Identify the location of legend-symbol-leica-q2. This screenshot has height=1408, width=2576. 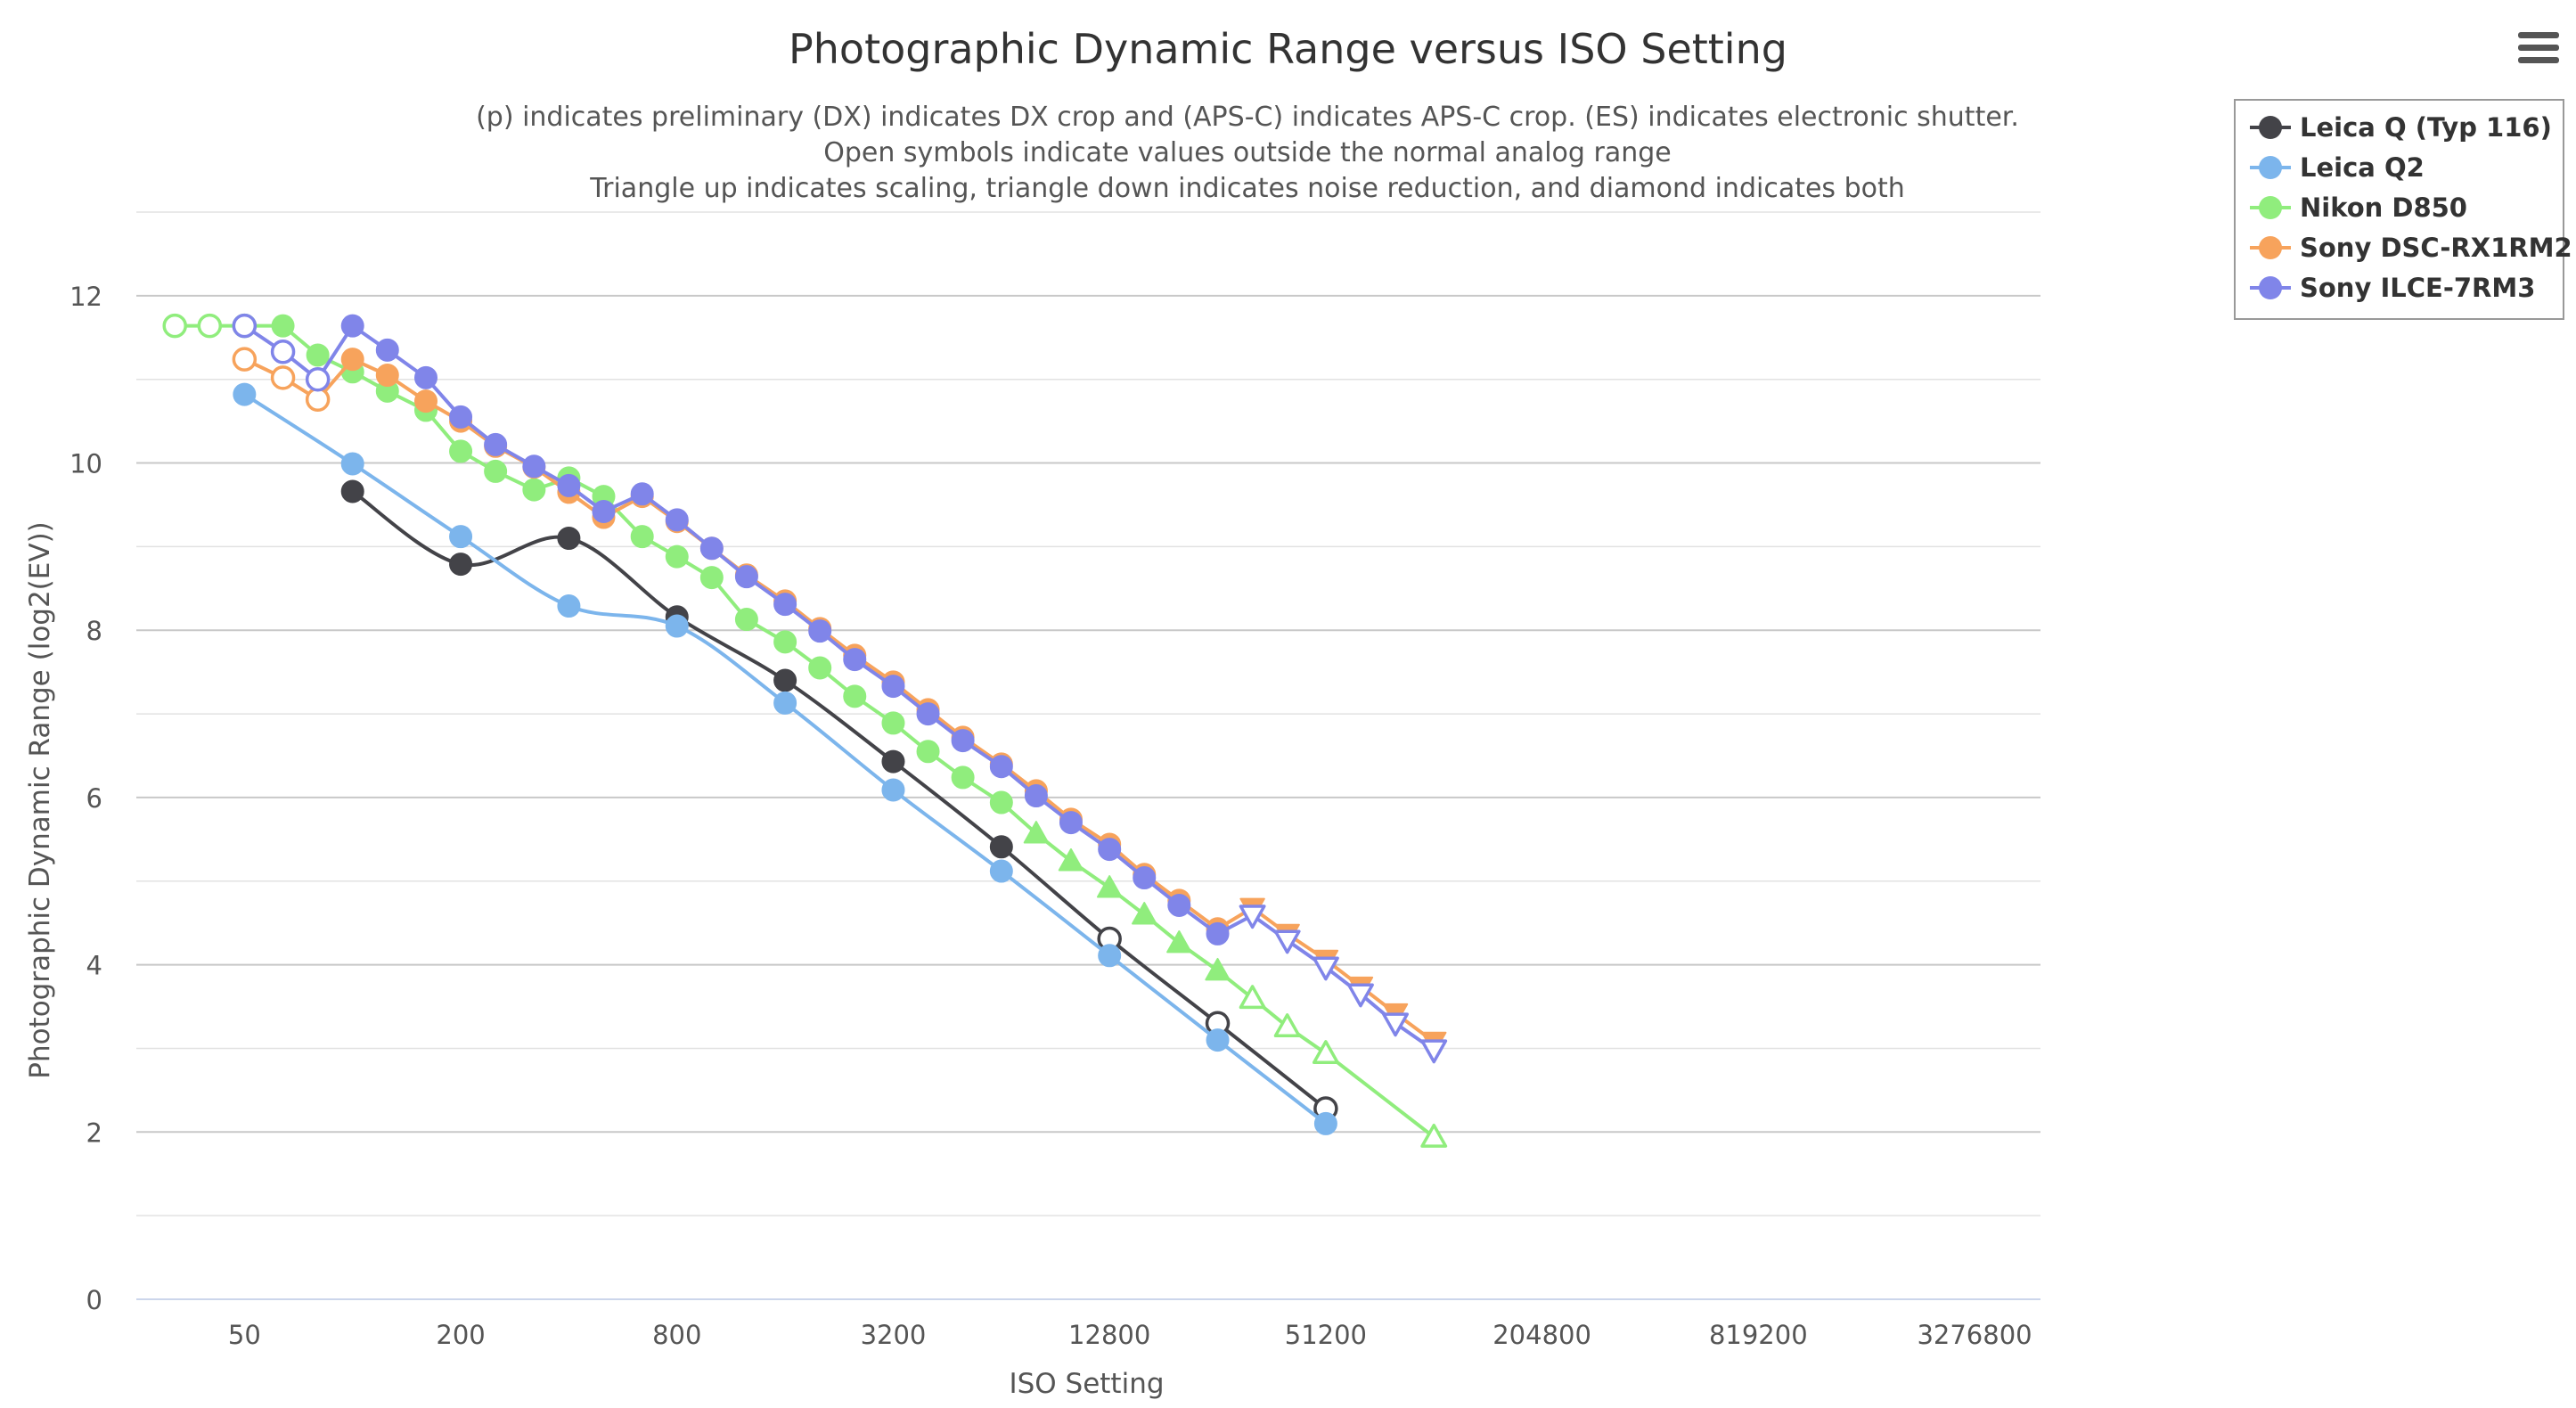
(2270, 167).